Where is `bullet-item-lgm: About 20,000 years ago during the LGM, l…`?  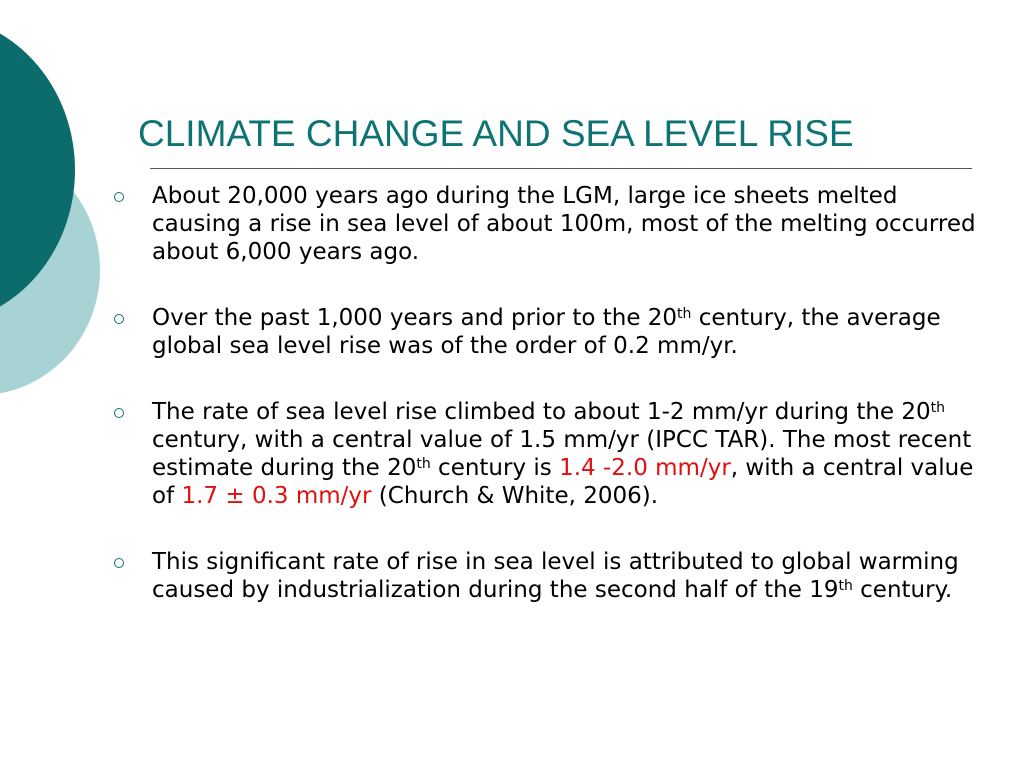 bullet-item-lgm: About 20,000 years ago during the LGM, l… is located at coordinates (551, 224).